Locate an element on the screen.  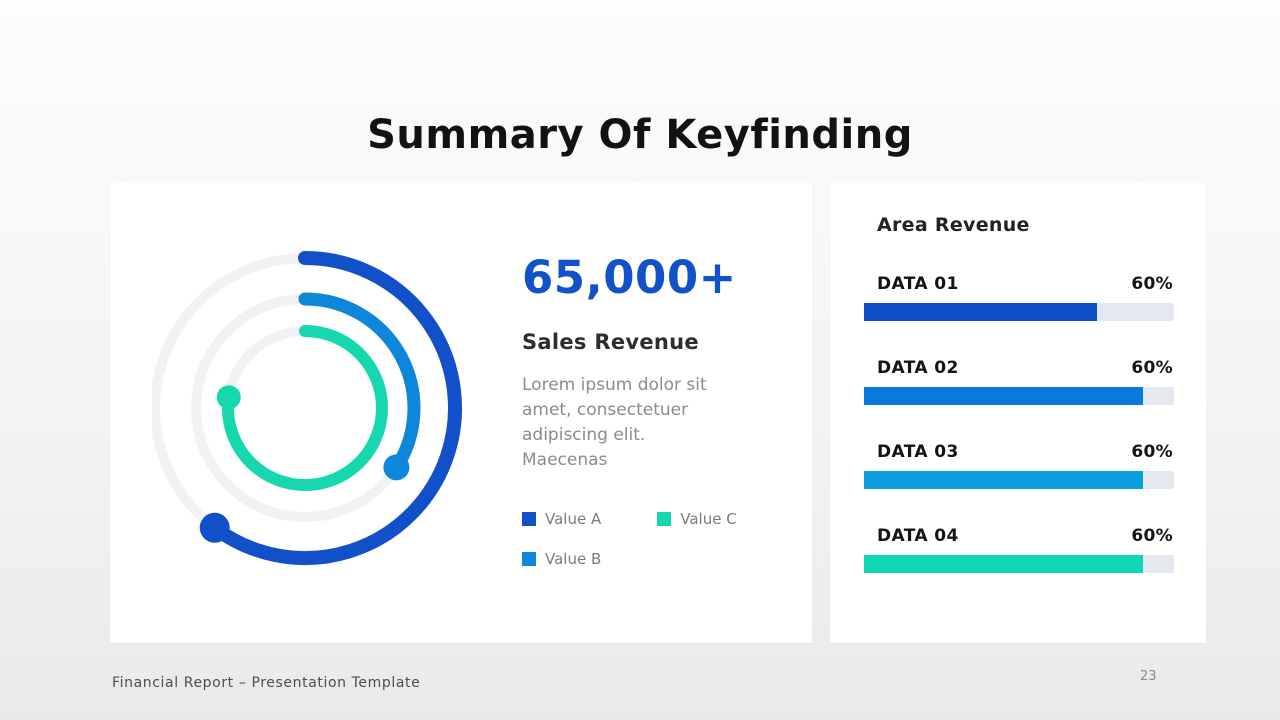
bar-label: DATA 04 is located at coordinates (918, 536).